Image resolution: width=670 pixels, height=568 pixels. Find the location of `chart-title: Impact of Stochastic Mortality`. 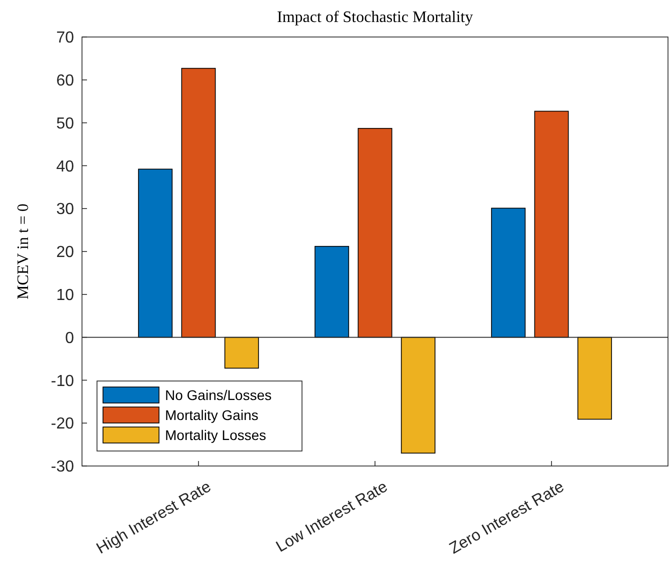

chart-title: Impact of Stochastic Mortality is located at coordinates (375, 17).